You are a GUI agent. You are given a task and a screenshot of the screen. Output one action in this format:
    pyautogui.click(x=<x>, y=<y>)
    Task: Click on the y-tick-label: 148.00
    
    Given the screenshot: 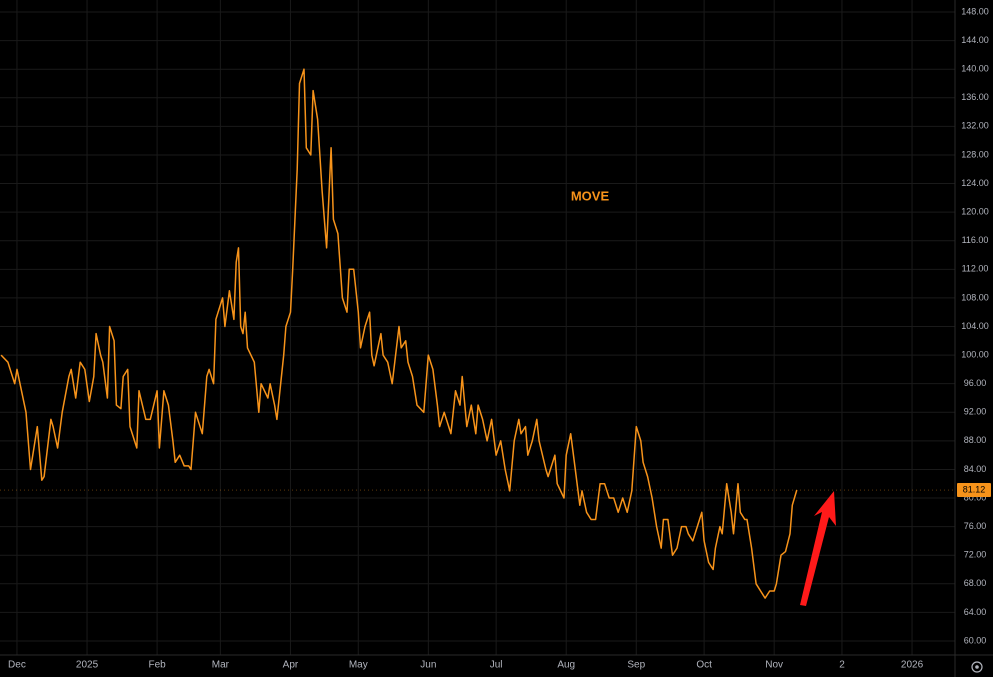 What is the action you would take?
    pyautogui.click(x=975, y=11)
    